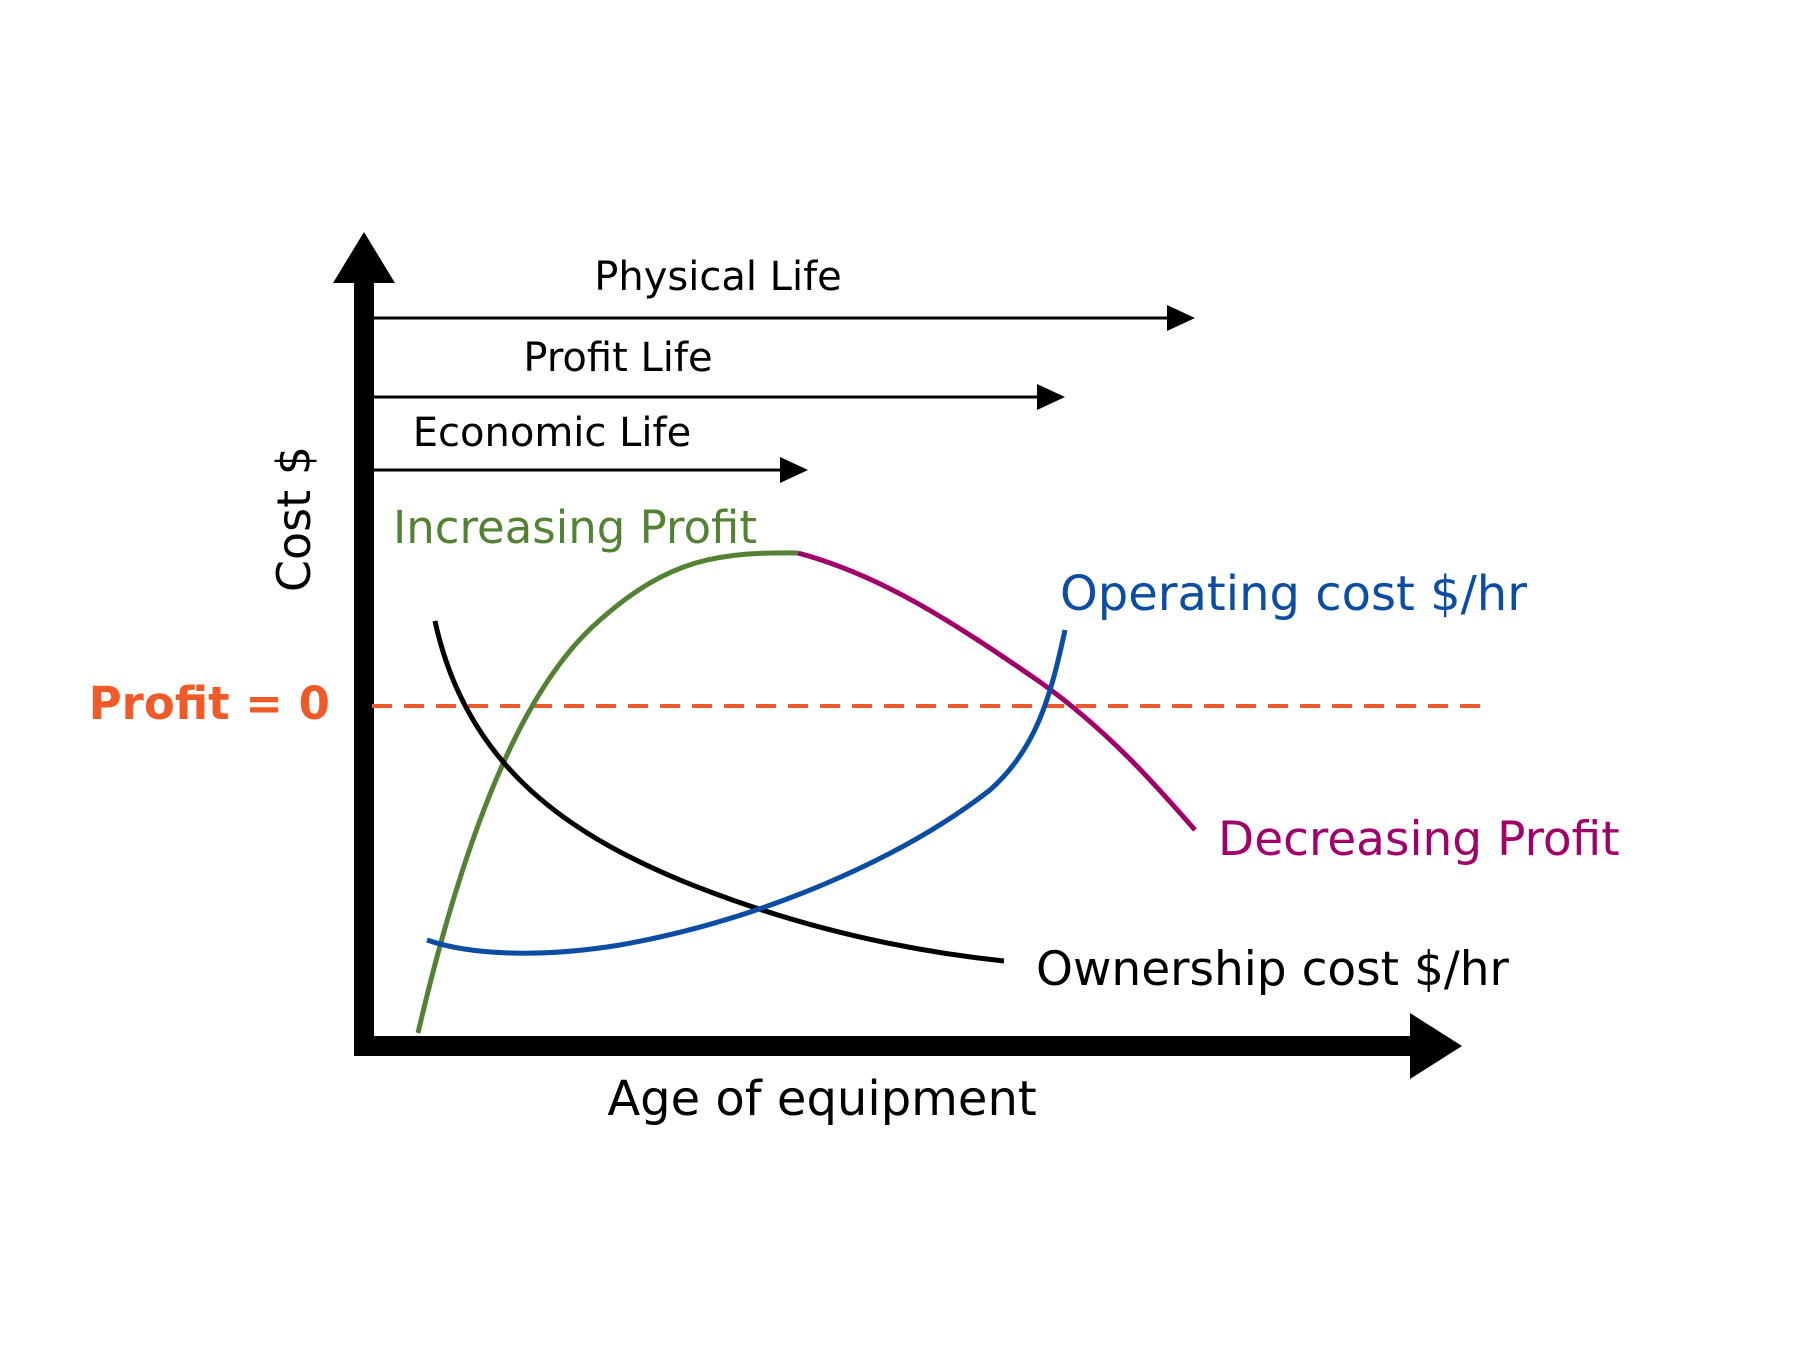 The width and height of the screenshot is (1808, 1372). What do you see at coordinates (1051, 397) in the screenshot?
I see `profit-life-arrowhead` at bounding box center [1051, 397].